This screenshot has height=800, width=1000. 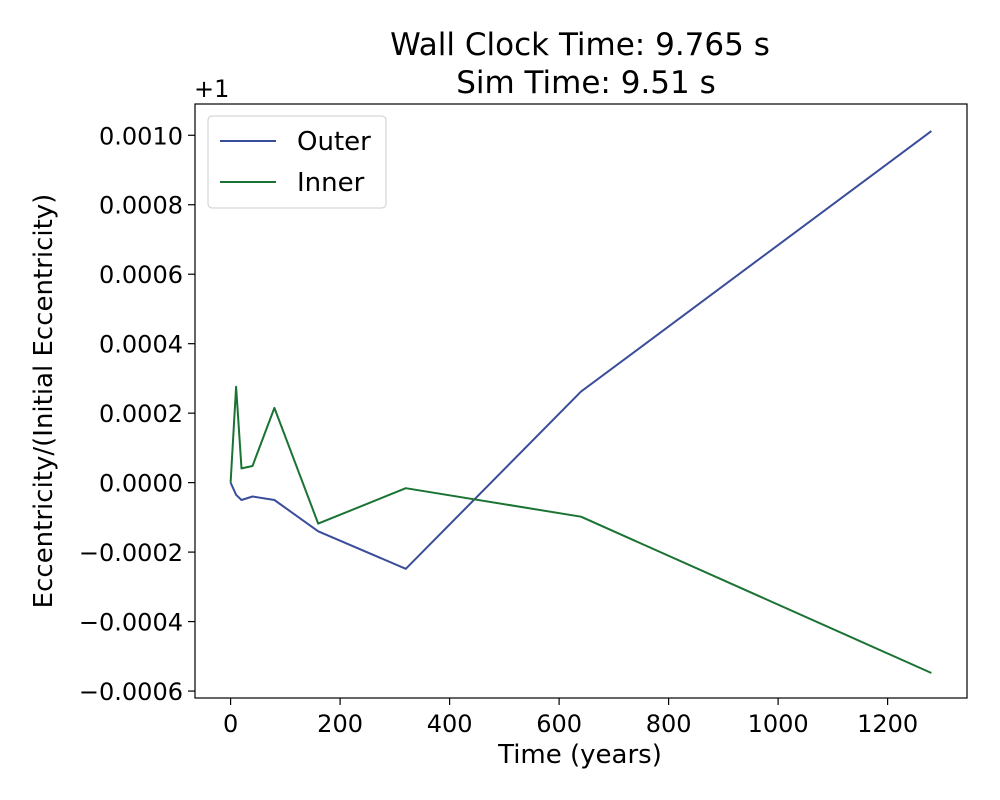 I want to click on y-tick-label: 0.0004, so click(x=141, y=345).